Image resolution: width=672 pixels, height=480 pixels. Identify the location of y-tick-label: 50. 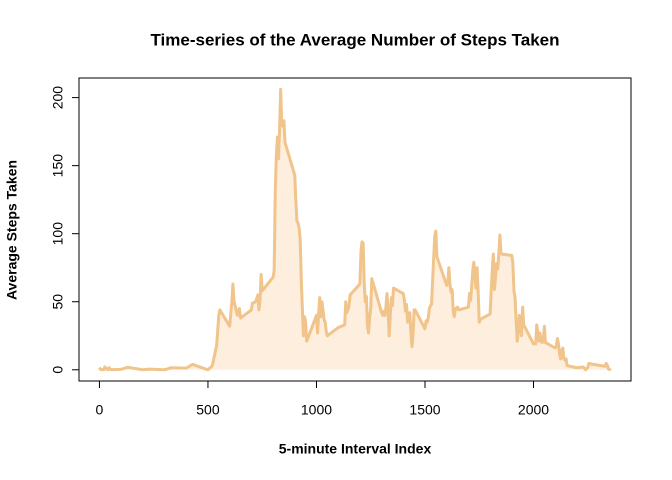
(58, 302).